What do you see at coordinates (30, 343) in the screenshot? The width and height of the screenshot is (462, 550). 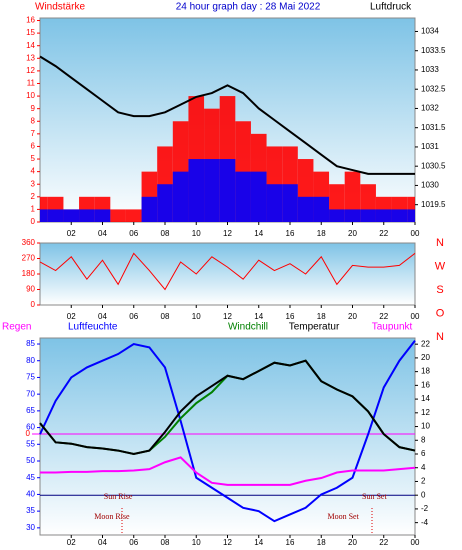 I see `y-tick-label: 85` at bounding box center [30, 343].